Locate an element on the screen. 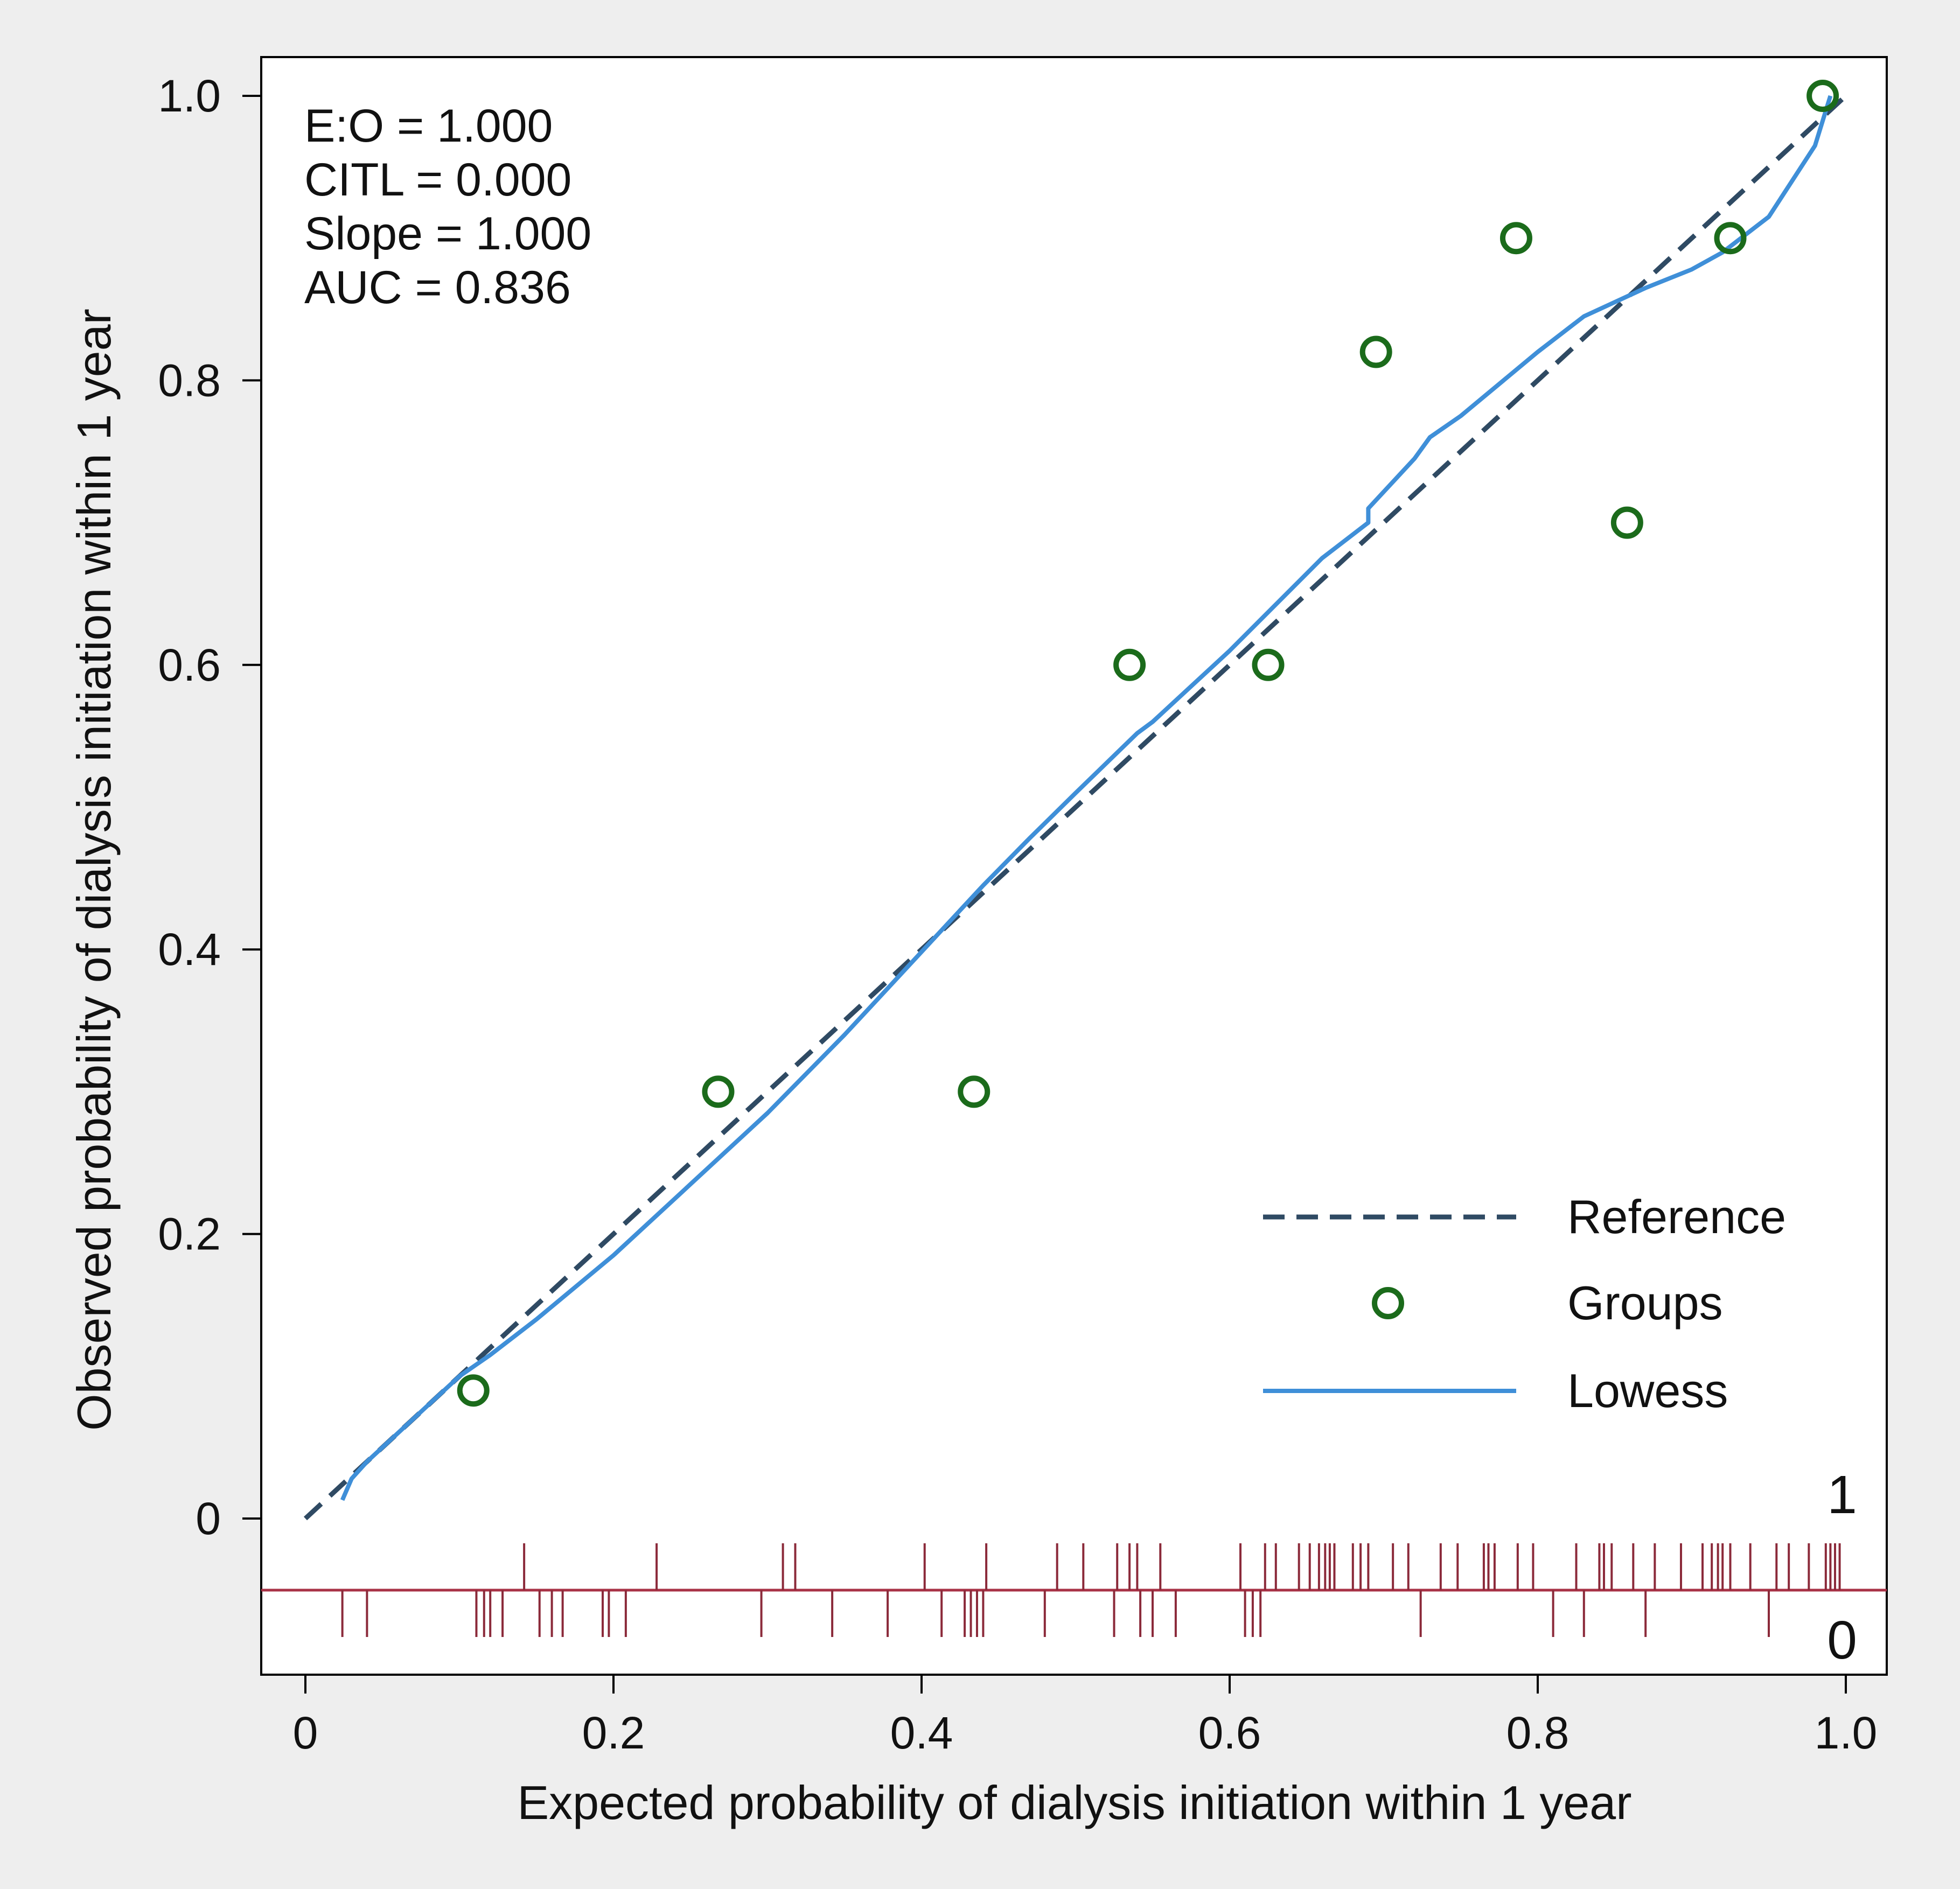 Image resolution: width=1960 pixels, height=1889 pixels. stat-slope: Slope = 1.000 is located at coordinates (447, 234).